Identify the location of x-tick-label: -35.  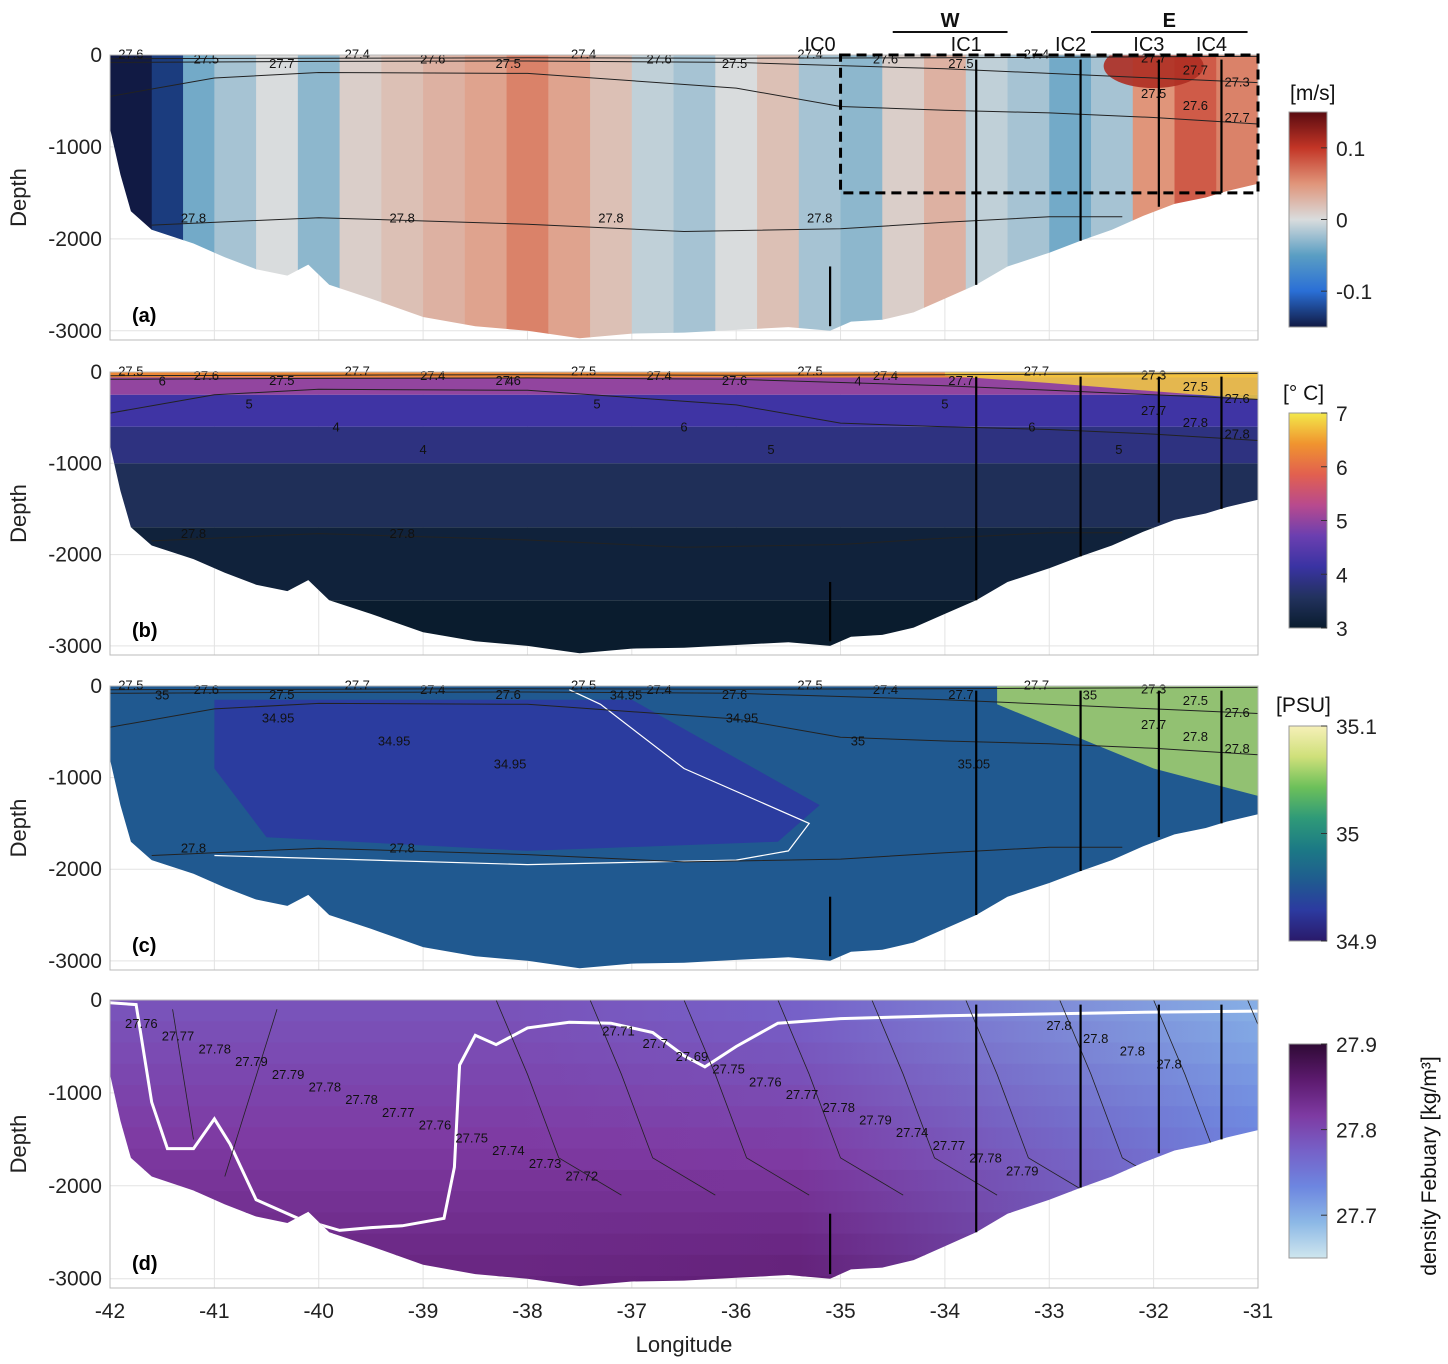
(840, 1311).